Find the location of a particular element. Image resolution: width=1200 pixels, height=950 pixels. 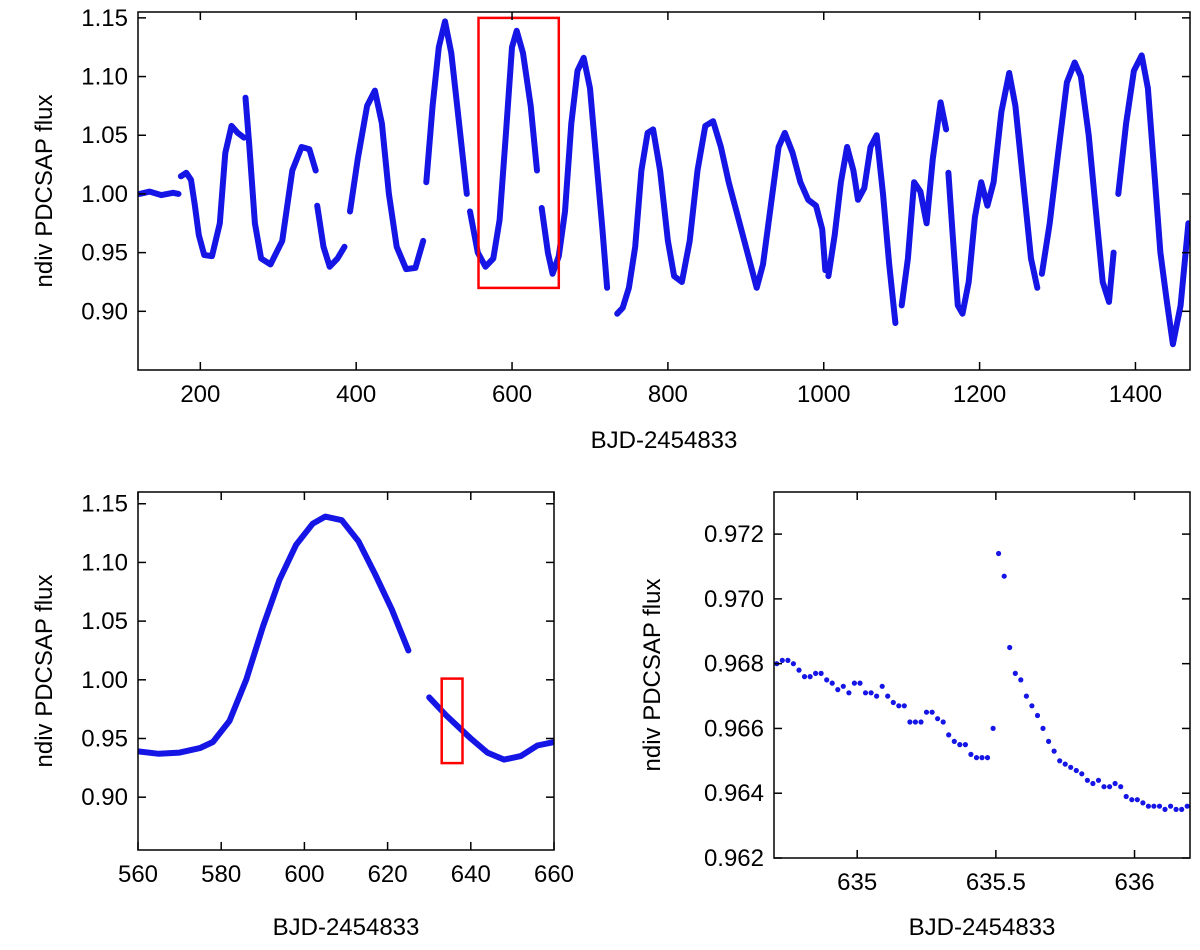

zoom-1-plot-frame is located at coordinates (346, 671).